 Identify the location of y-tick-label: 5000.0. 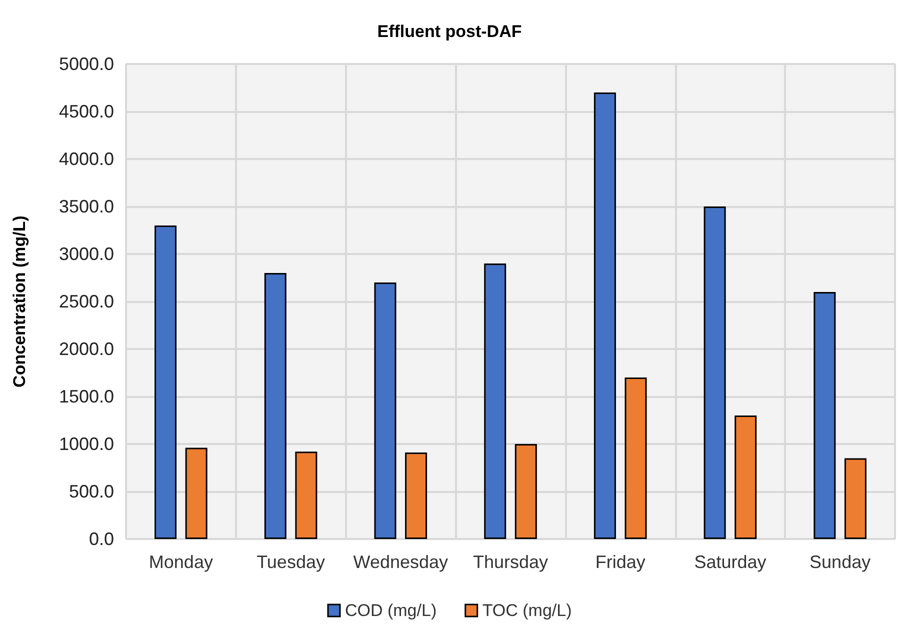
(86, 64).